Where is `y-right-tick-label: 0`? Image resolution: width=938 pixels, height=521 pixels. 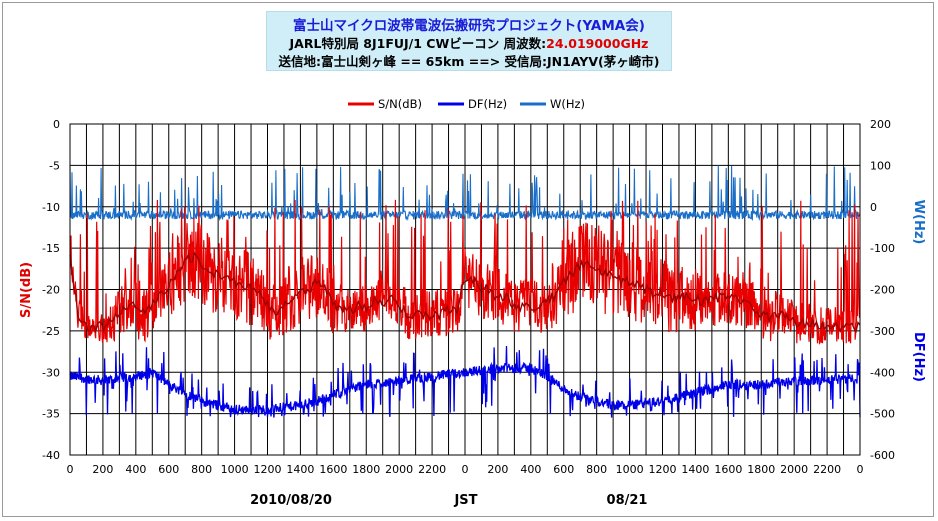 y-right-tick-label: 0 is located at coordinates (873, 207).